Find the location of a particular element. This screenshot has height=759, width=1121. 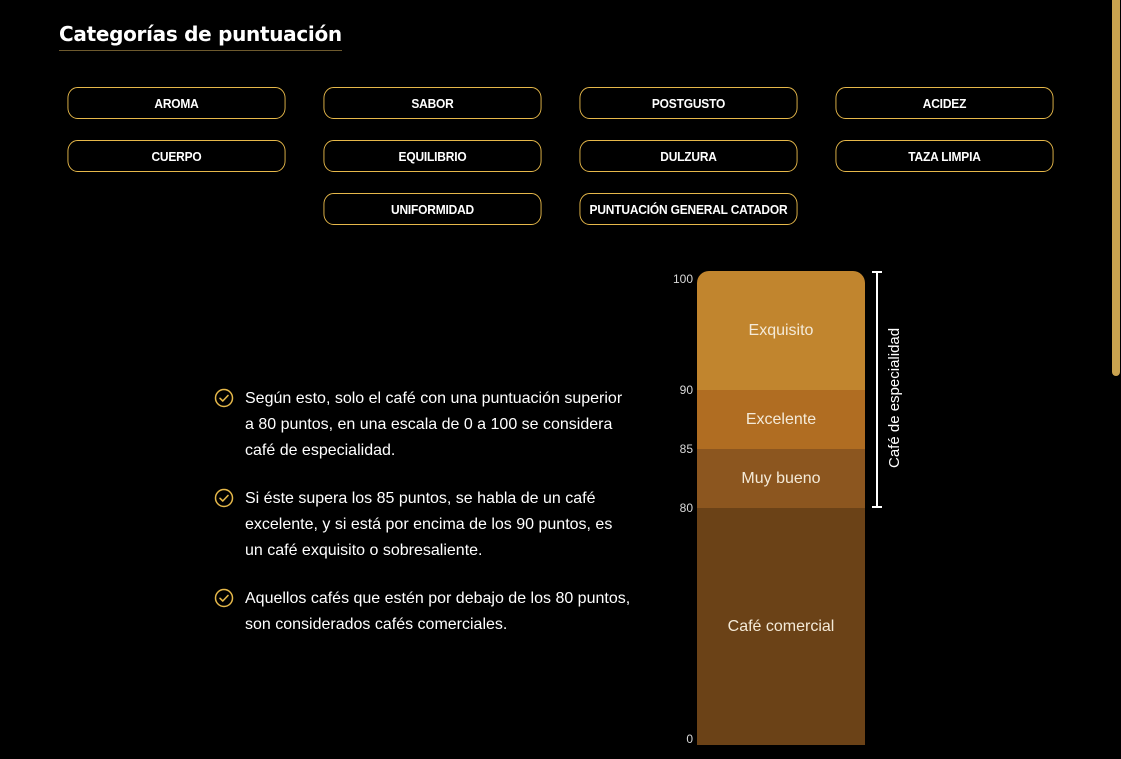

category-aroma-button: AROMA is located at coordinates (176, 103).